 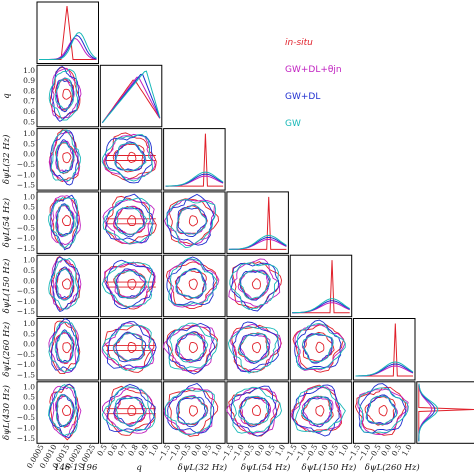 What do you see at coordinates (29, 280) in the screenshot?
I see `y-tick-label: 0.0` at bounding box center [29, 280].